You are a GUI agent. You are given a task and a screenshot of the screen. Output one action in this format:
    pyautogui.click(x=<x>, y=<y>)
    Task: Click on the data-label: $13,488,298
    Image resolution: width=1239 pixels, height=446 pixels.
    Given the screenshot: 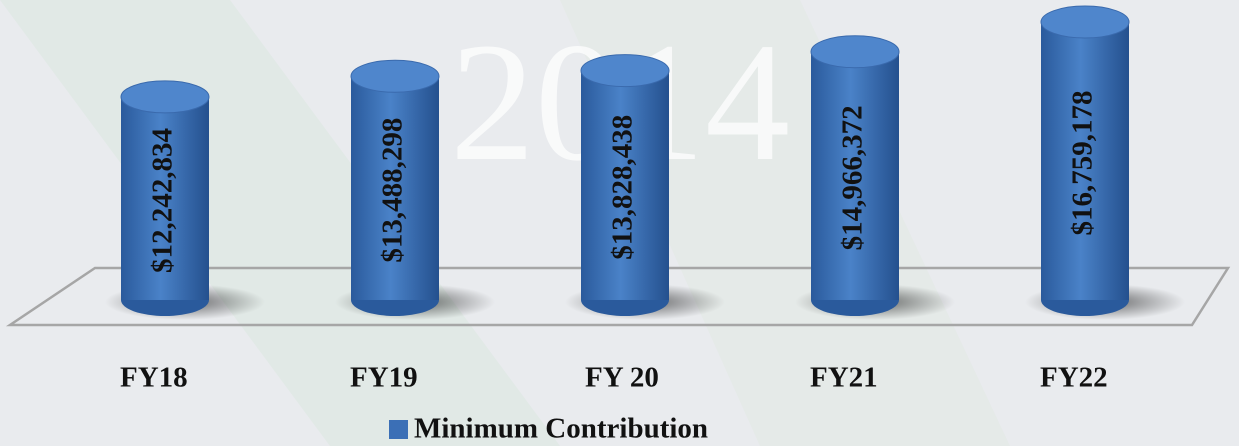 What is the action you would take?
    pyautogui.click(x=393, y=190)
    